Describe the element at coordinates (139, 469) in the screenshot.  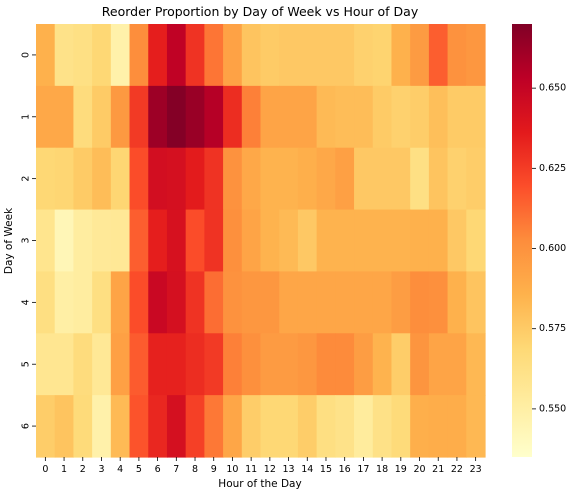
I see `x-tick-label: 5` at that location.